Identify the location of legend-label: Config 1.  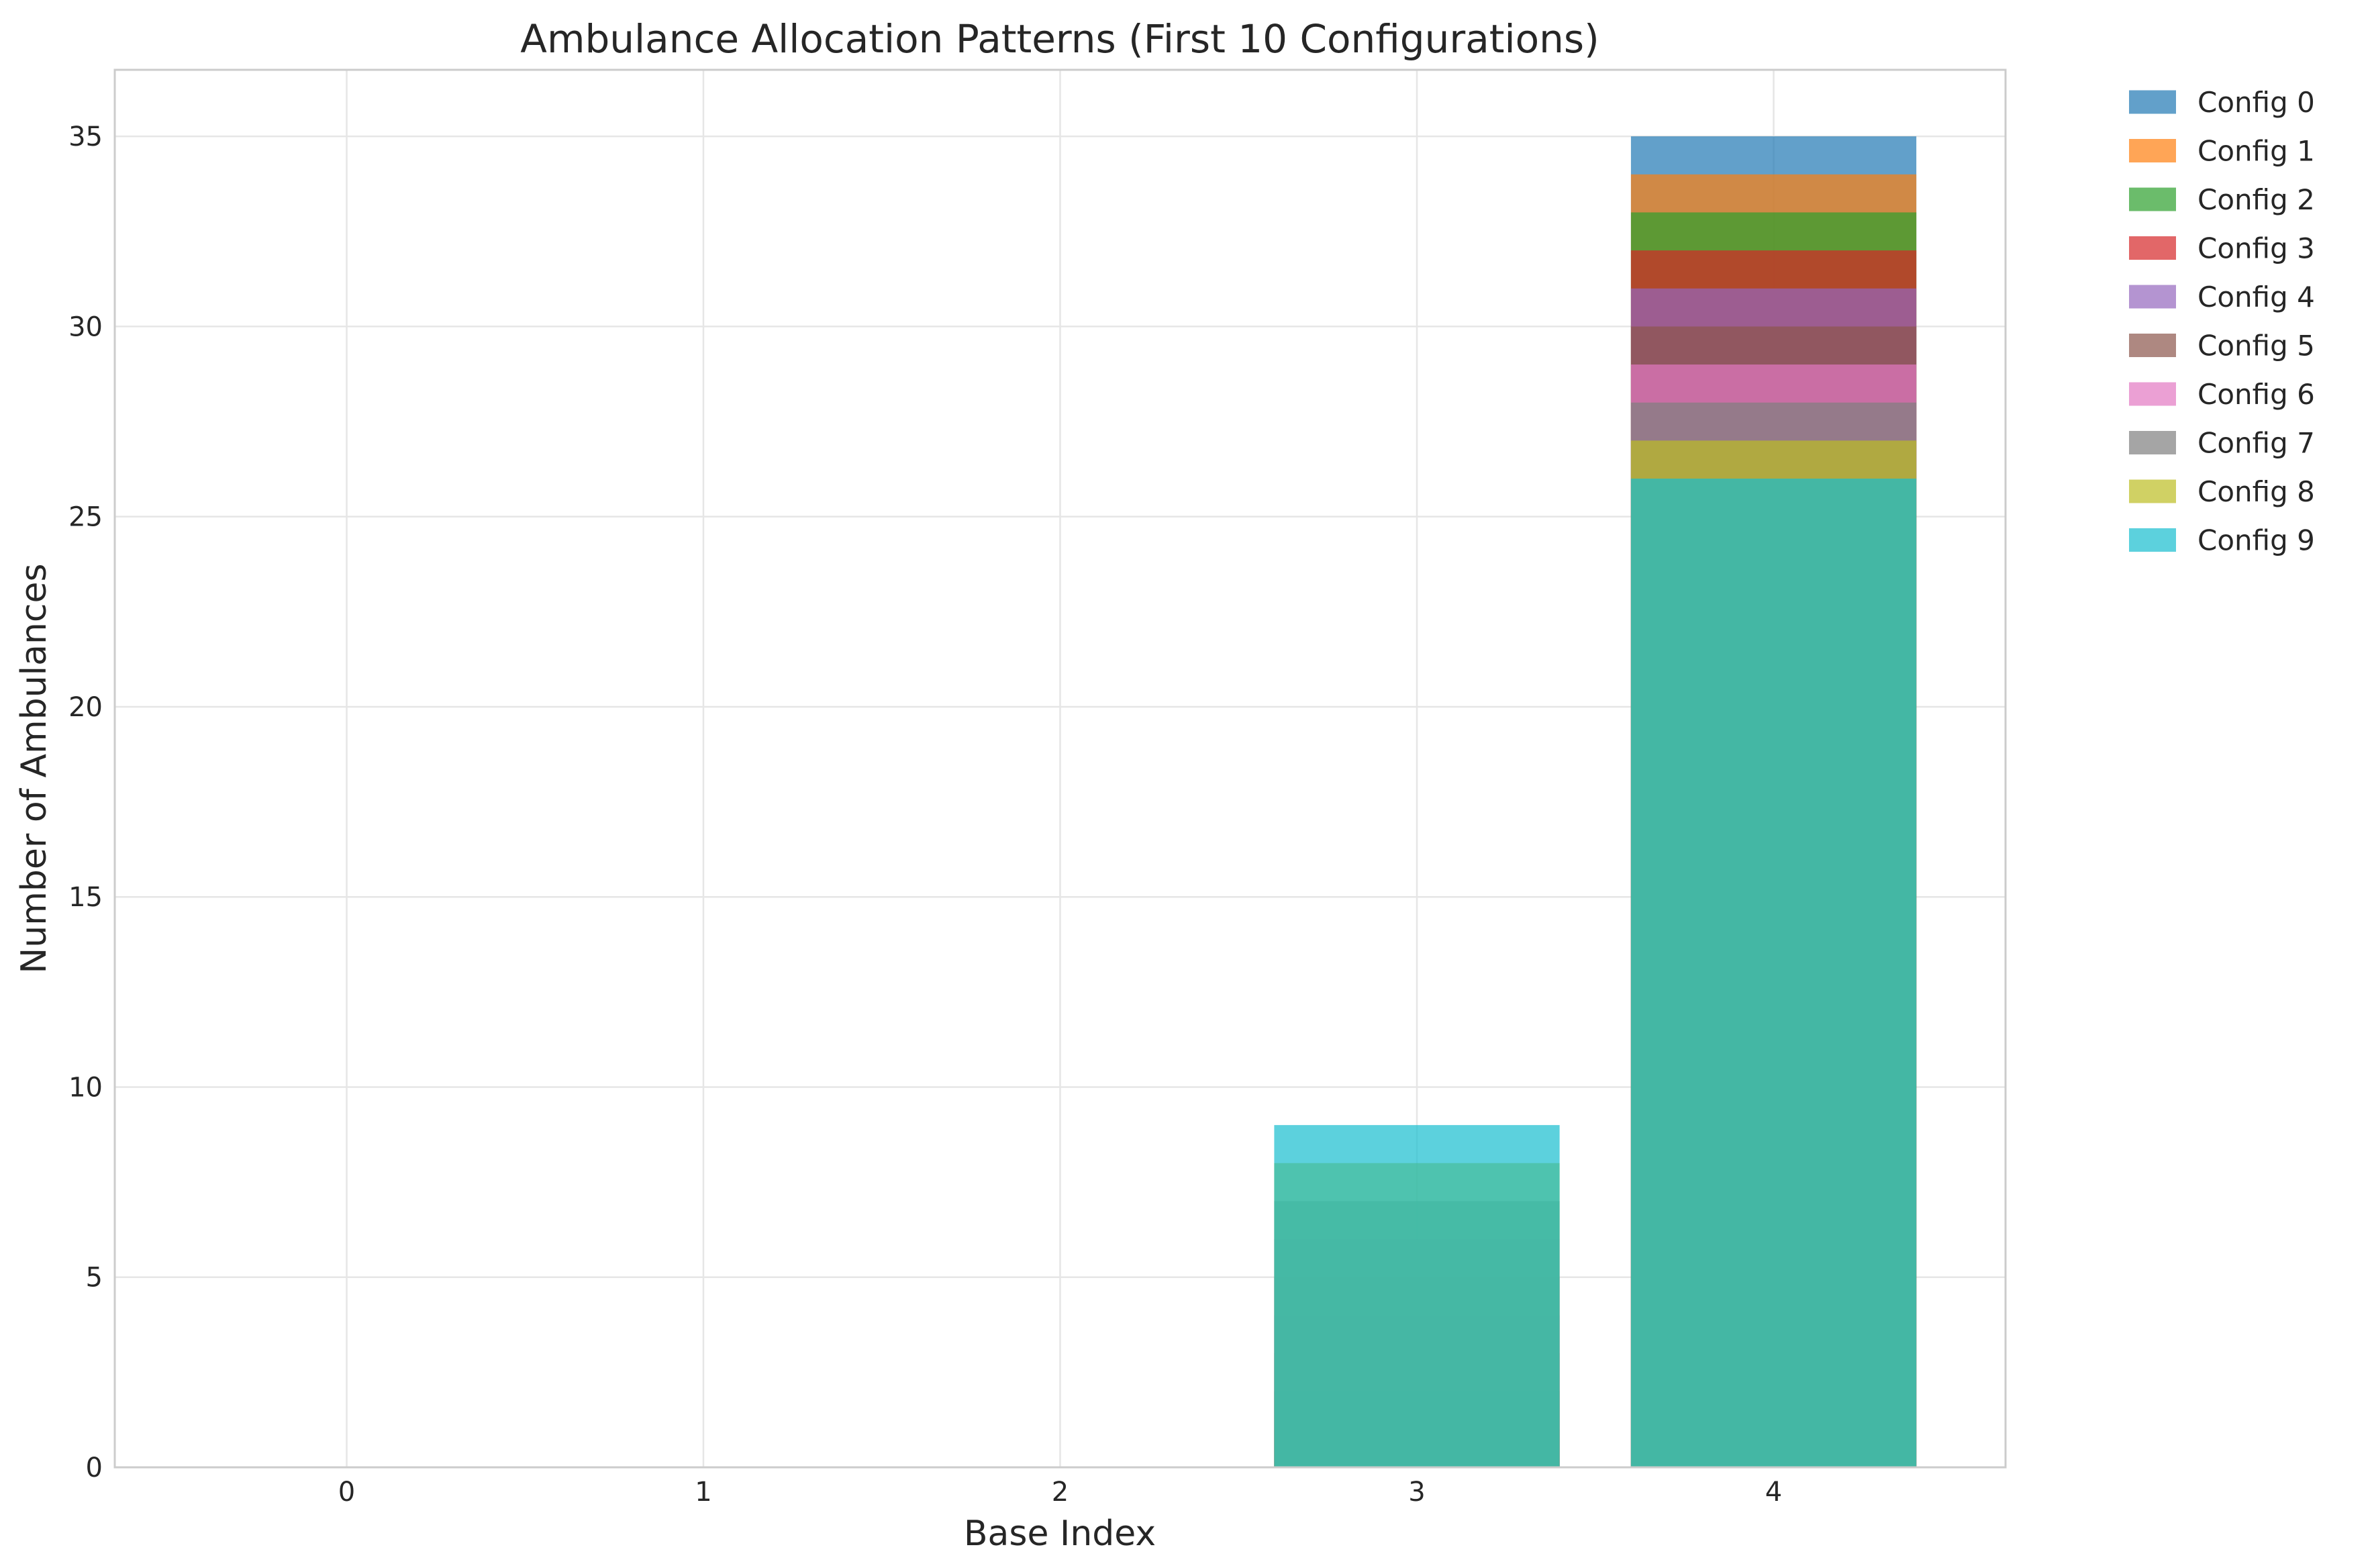
(2256, 151).